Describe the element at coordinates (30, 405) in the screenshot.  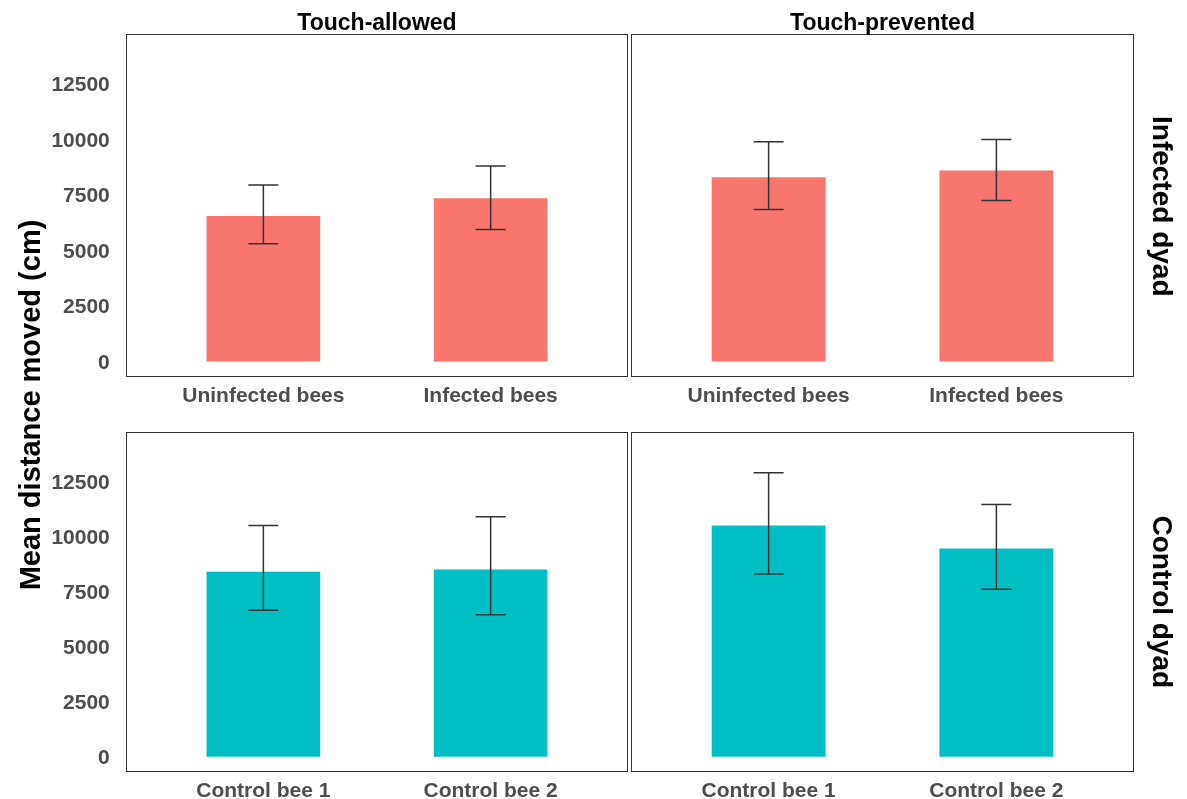
I see `y-axis-title: Mean distance moved (cm)` at that location.